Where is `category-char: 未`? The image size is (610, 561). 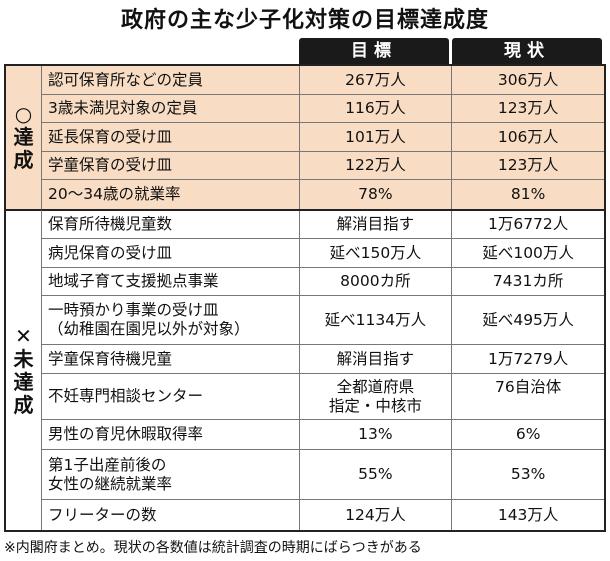
category-char: 未 is located at coordinates (23, 358).